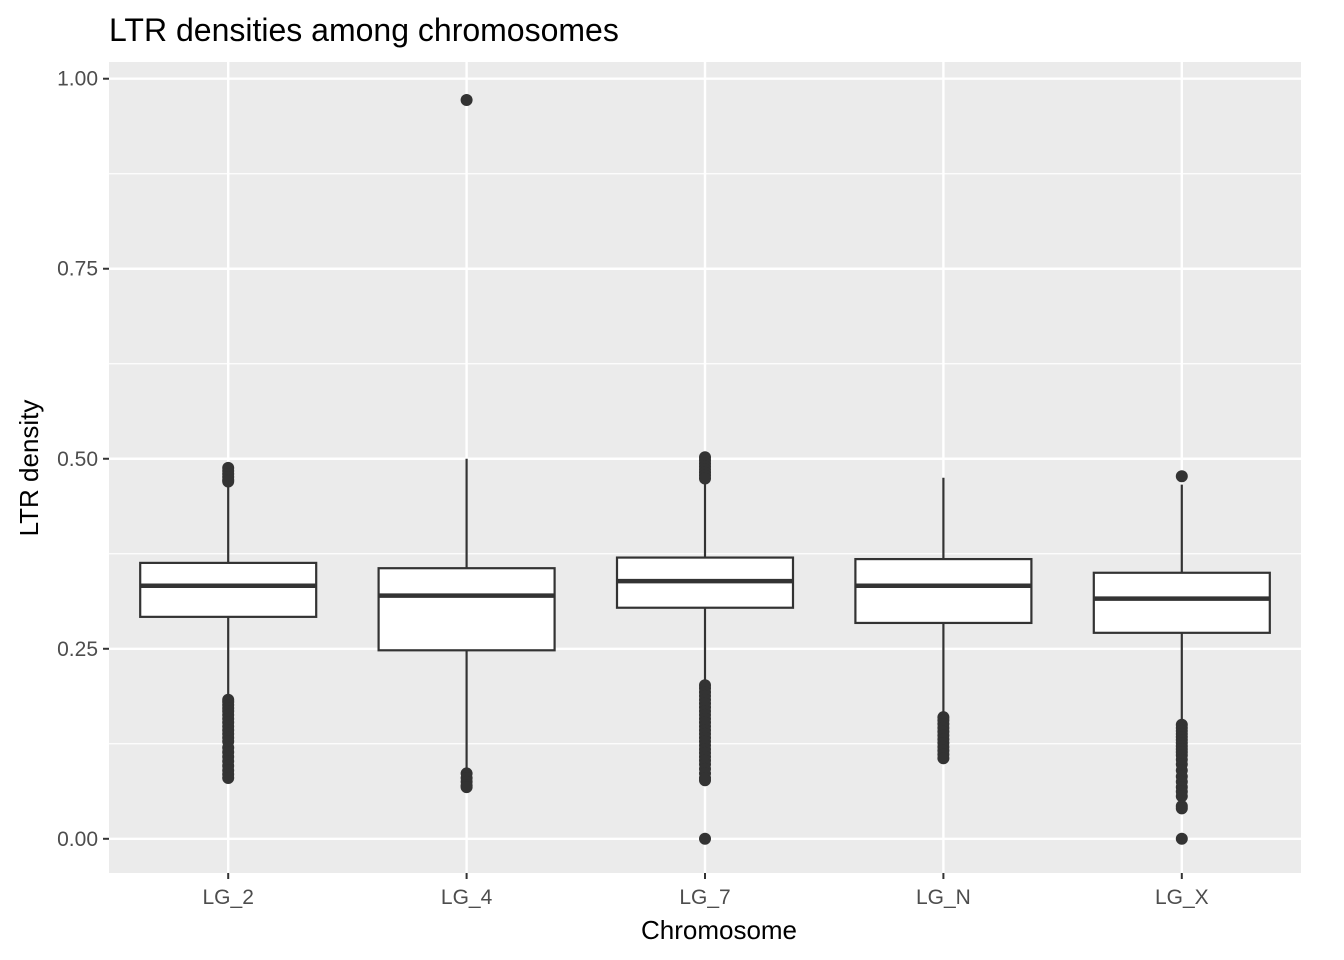  What do you see at coordinates (467, 897) in the screenshot?
I see `x-tick-label: LG_4` at bounding box center [467, 897].